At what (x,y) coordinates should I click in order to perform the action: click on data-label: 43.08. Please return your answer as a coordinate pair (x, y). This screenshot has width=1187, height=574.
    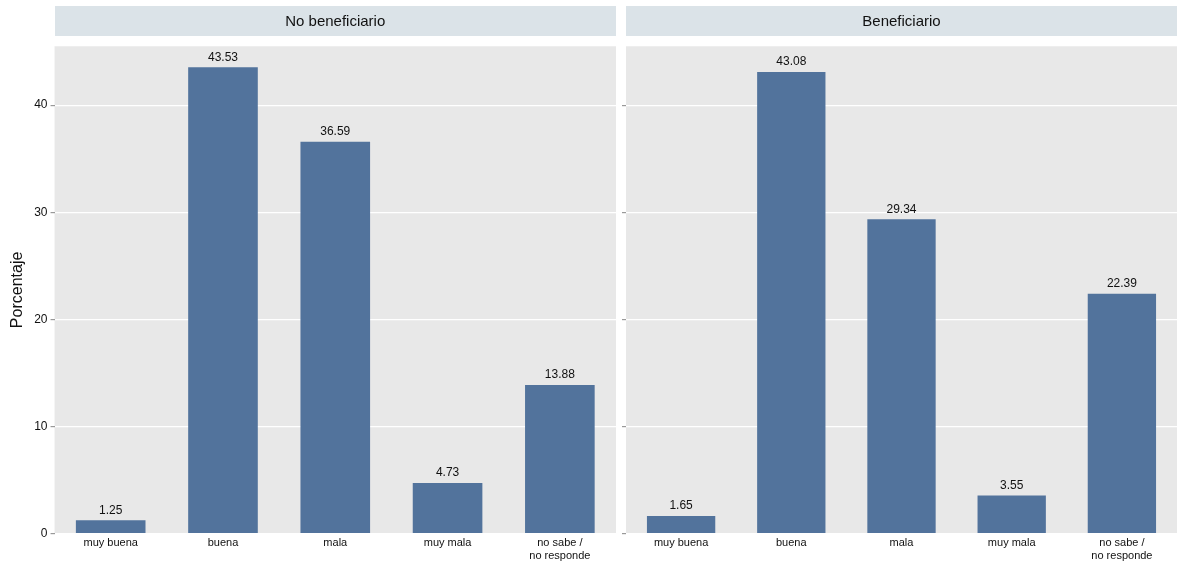
    Looking at the image, I should click on (791, 61).